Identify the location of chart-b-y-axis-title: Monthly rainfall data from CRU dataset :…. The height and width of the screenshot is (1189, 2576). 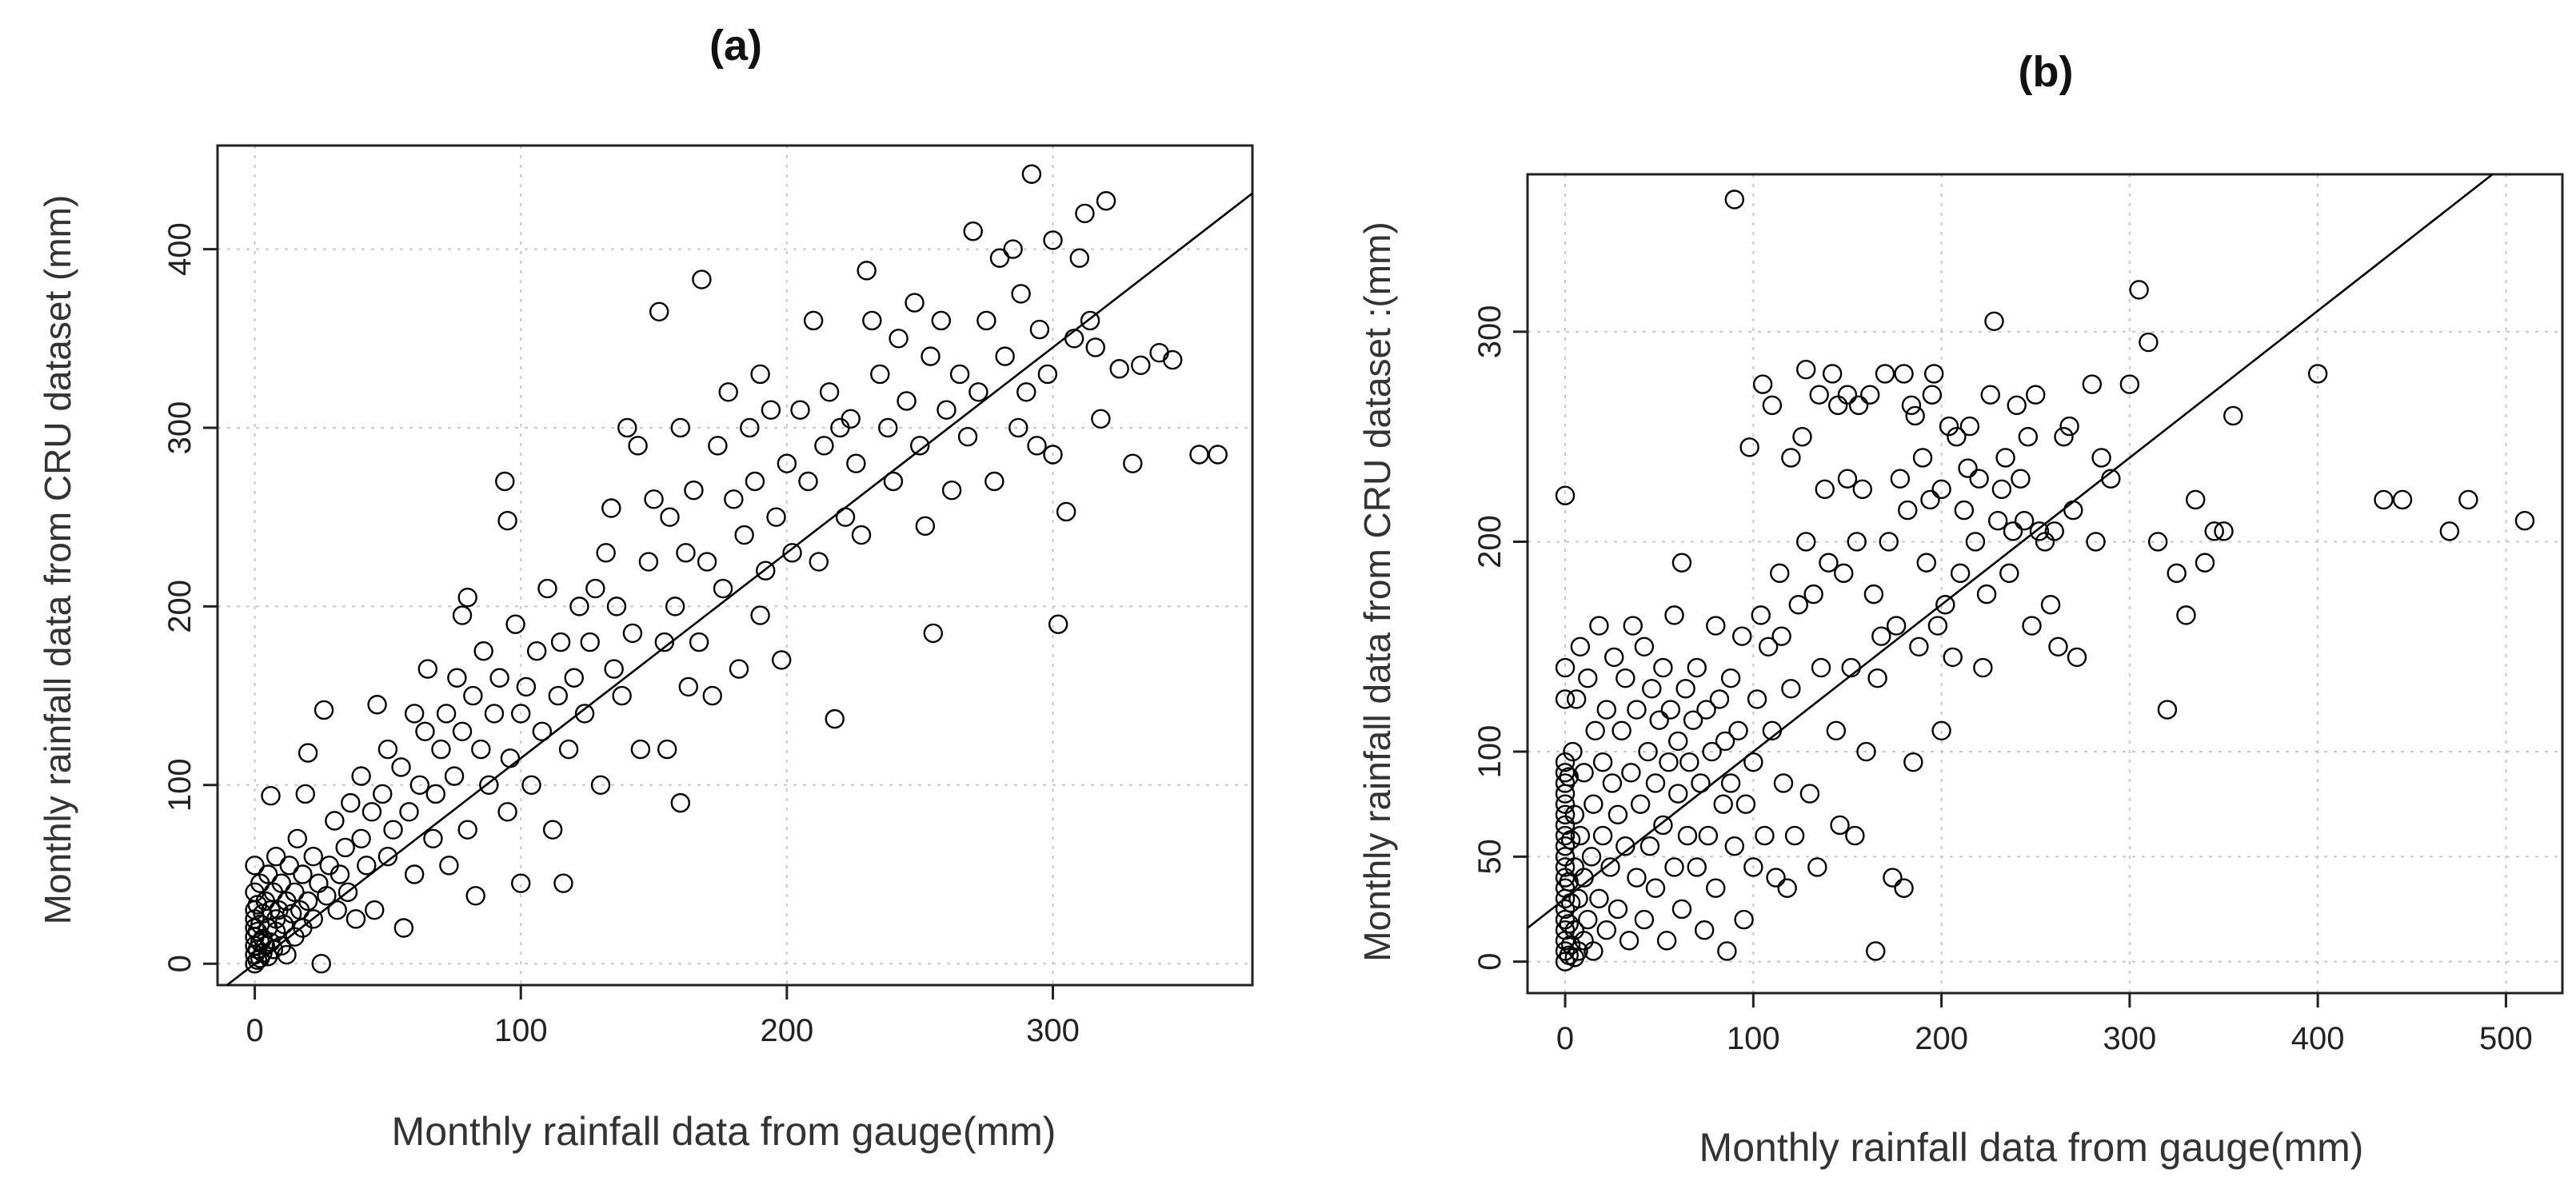
(1377, 591).